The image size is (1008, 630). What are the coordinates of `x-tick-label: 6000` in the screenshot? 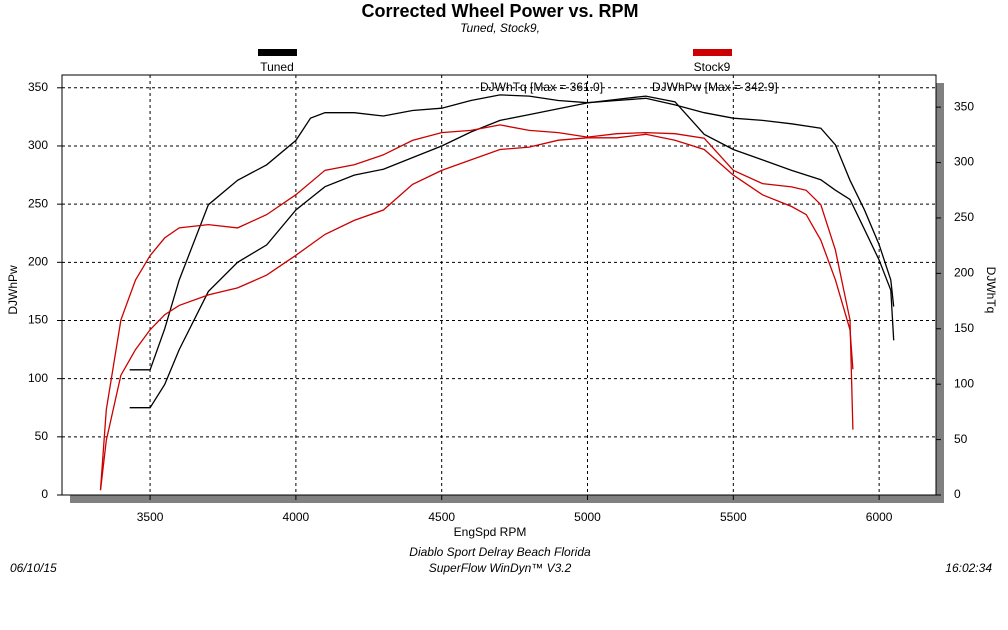 It's located at (879, 517).